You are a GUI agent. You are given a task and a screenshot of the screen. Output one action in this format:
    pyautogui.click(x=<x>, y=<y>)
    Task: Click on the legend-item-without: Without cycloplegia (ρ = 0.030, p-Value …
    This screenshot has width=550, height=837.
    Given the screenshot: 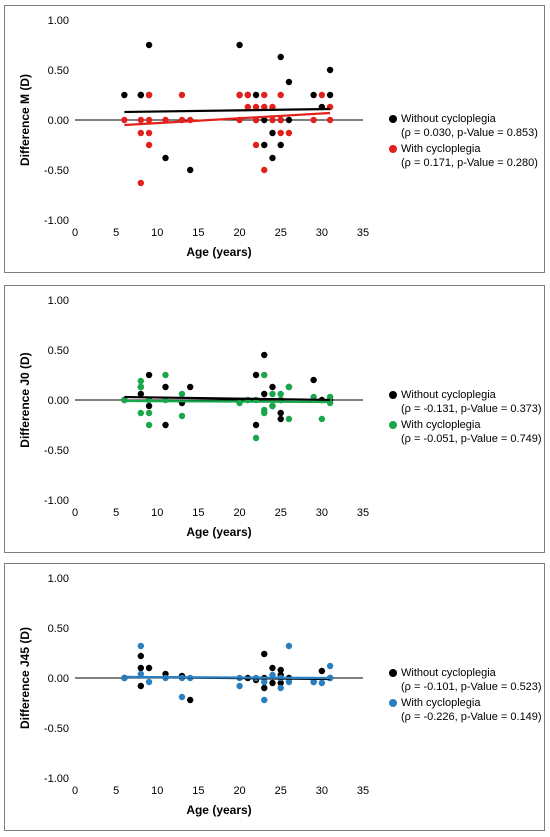 What is the action you would take?
    pyautogui.click(x=462, y=126)
    